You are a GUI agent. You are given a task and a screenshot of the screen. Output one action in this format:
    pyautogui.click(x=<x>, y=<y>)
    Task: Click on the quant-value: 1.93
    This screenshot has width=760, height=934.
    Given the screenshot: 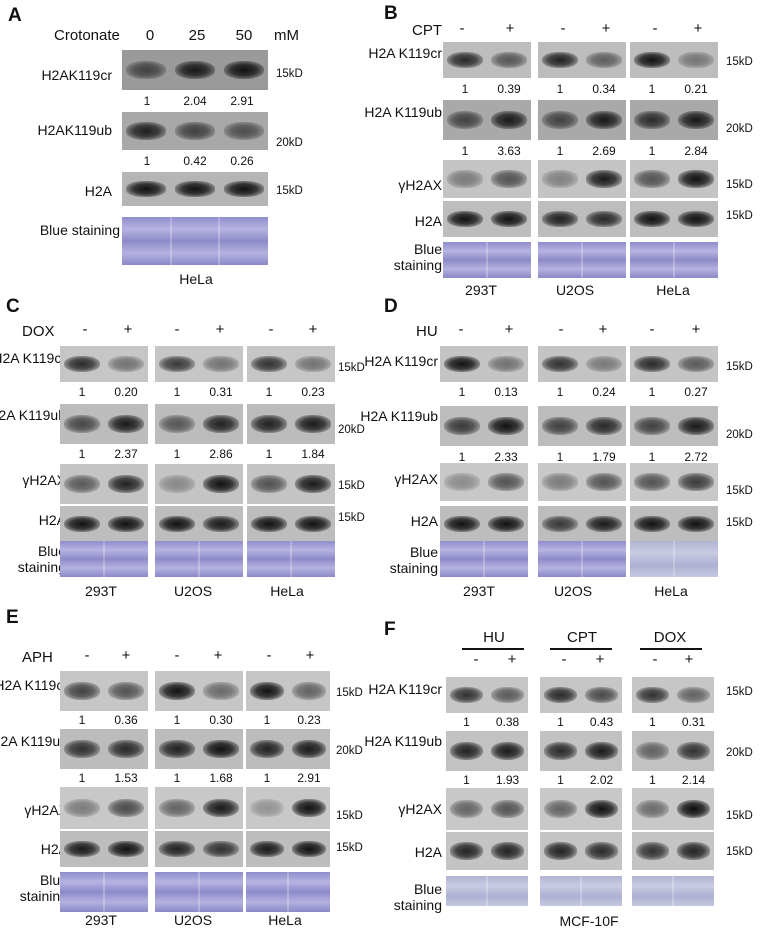 What is the action you would take?
    pyautogui.click(x=507, y=780)
    